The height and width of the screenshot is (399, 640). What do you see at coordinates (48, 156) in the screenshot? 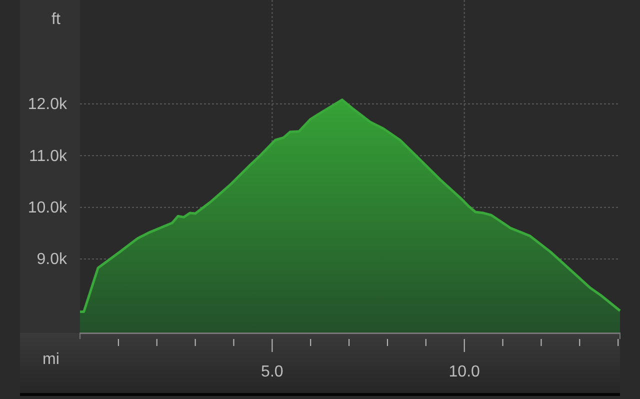
I see `y-tick-label: 11.0k` at bounding box center [48, 156].